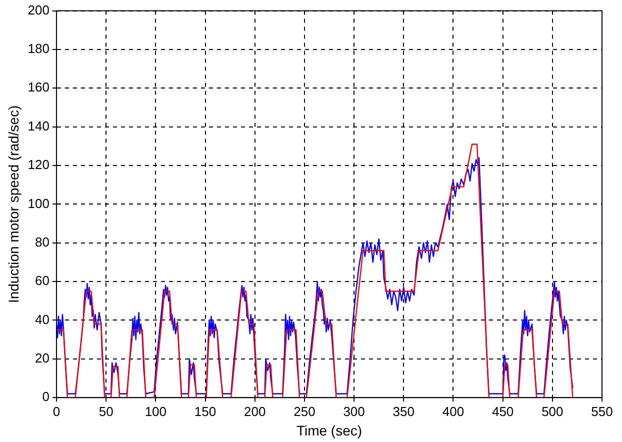 This screenshot has width=622, height=442. What do you see at coordinates (155, 411) in the screenshot?
I see `x-tick-label: 100` at bounding box center [155, 411].